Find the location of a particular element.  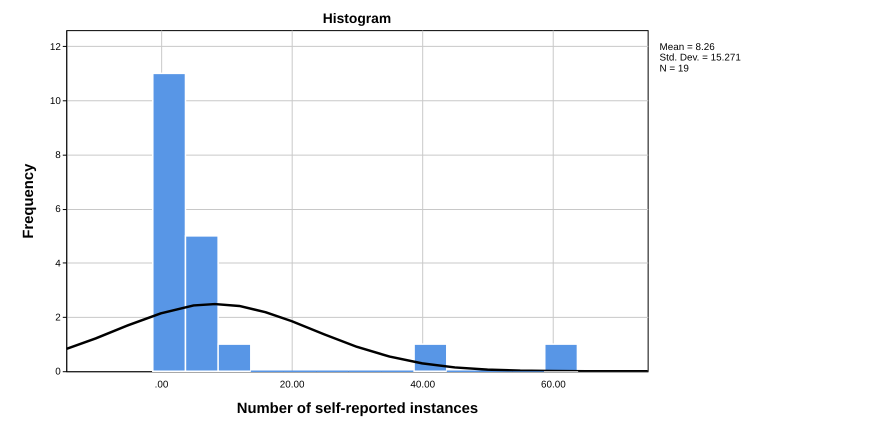

text: N = 19 is located at coordinates (675, 69).